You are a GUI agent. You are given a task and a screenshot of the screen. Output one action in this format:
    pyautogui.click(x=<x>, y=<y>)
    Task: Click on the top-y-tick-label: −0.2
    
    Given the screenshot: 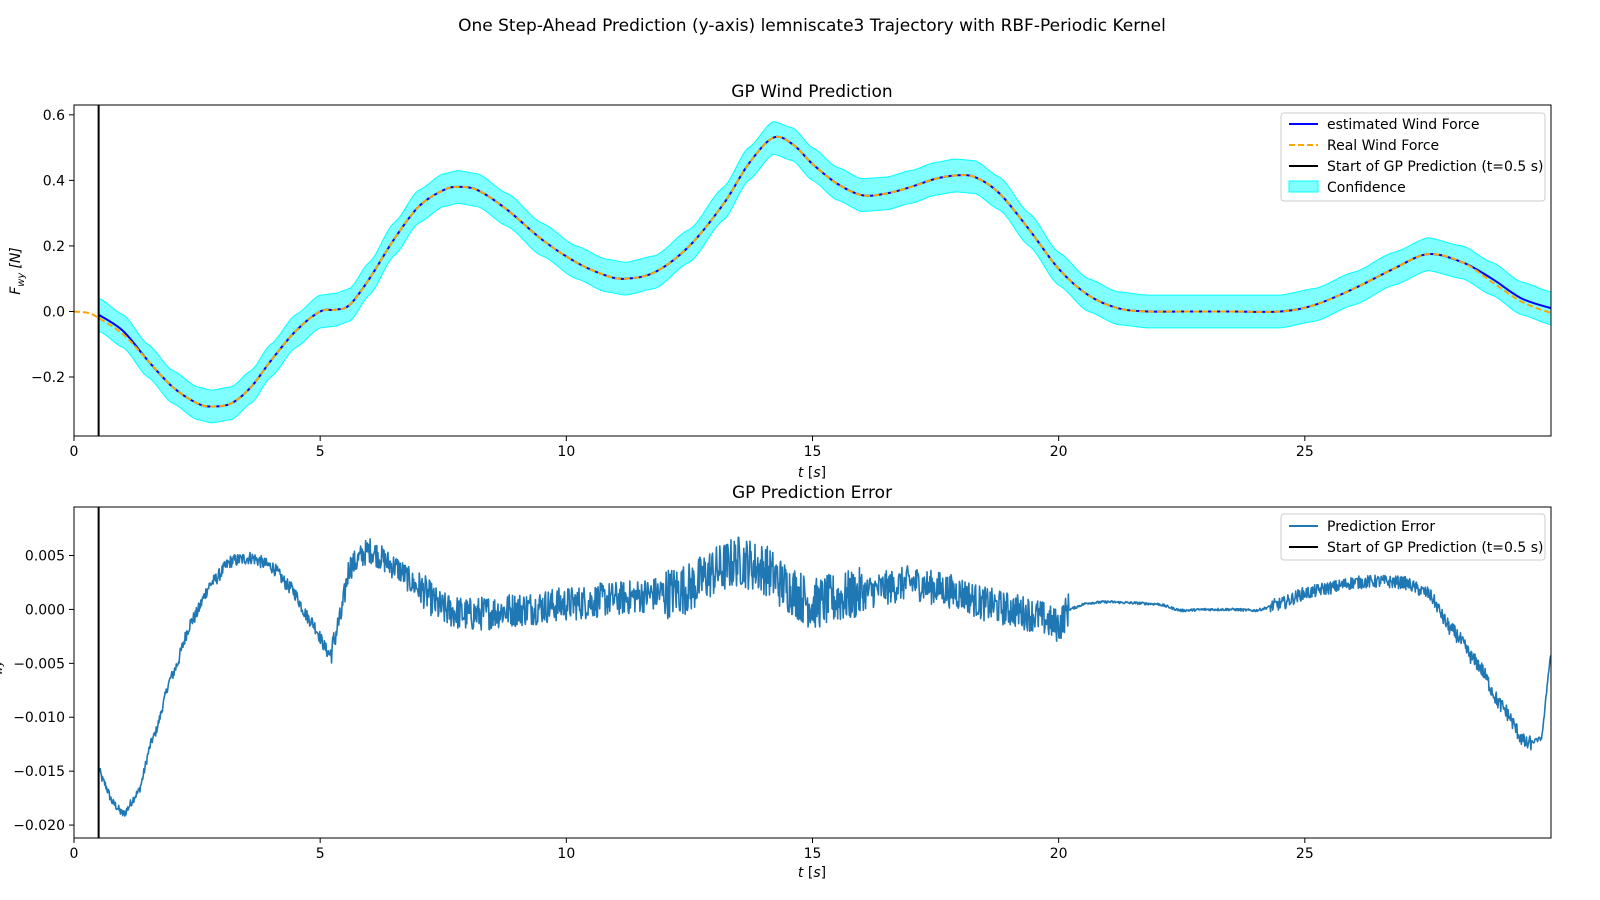 What is the action you would take?
    pyautogui.click(x=48, y=378)
    